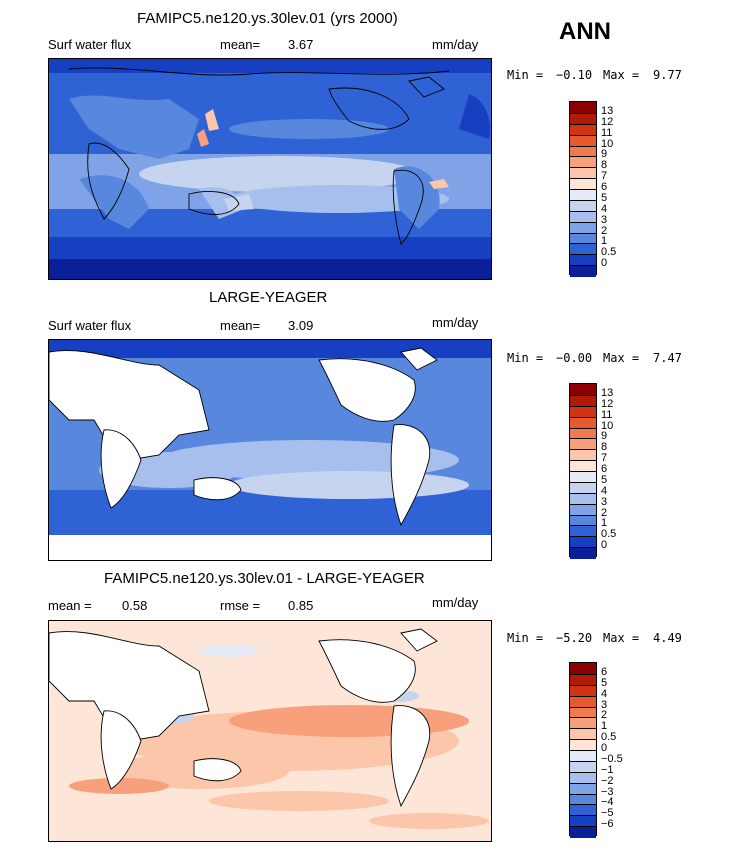 The width and height of the screenshot is (733, 852). What do you see at coordinates (607, 791) in the screenshot?
I see `colorbar-tick-label: −3` at bounding box center [607, 791].